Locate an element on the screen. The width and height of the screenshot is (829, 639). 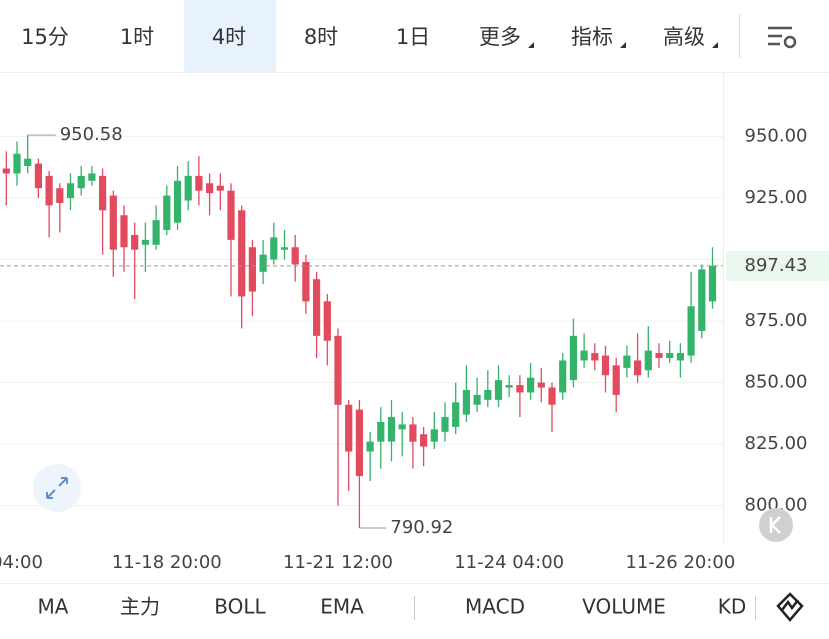
x-tick-label: 11-21 12:00 is located at coordinates (338, 562).